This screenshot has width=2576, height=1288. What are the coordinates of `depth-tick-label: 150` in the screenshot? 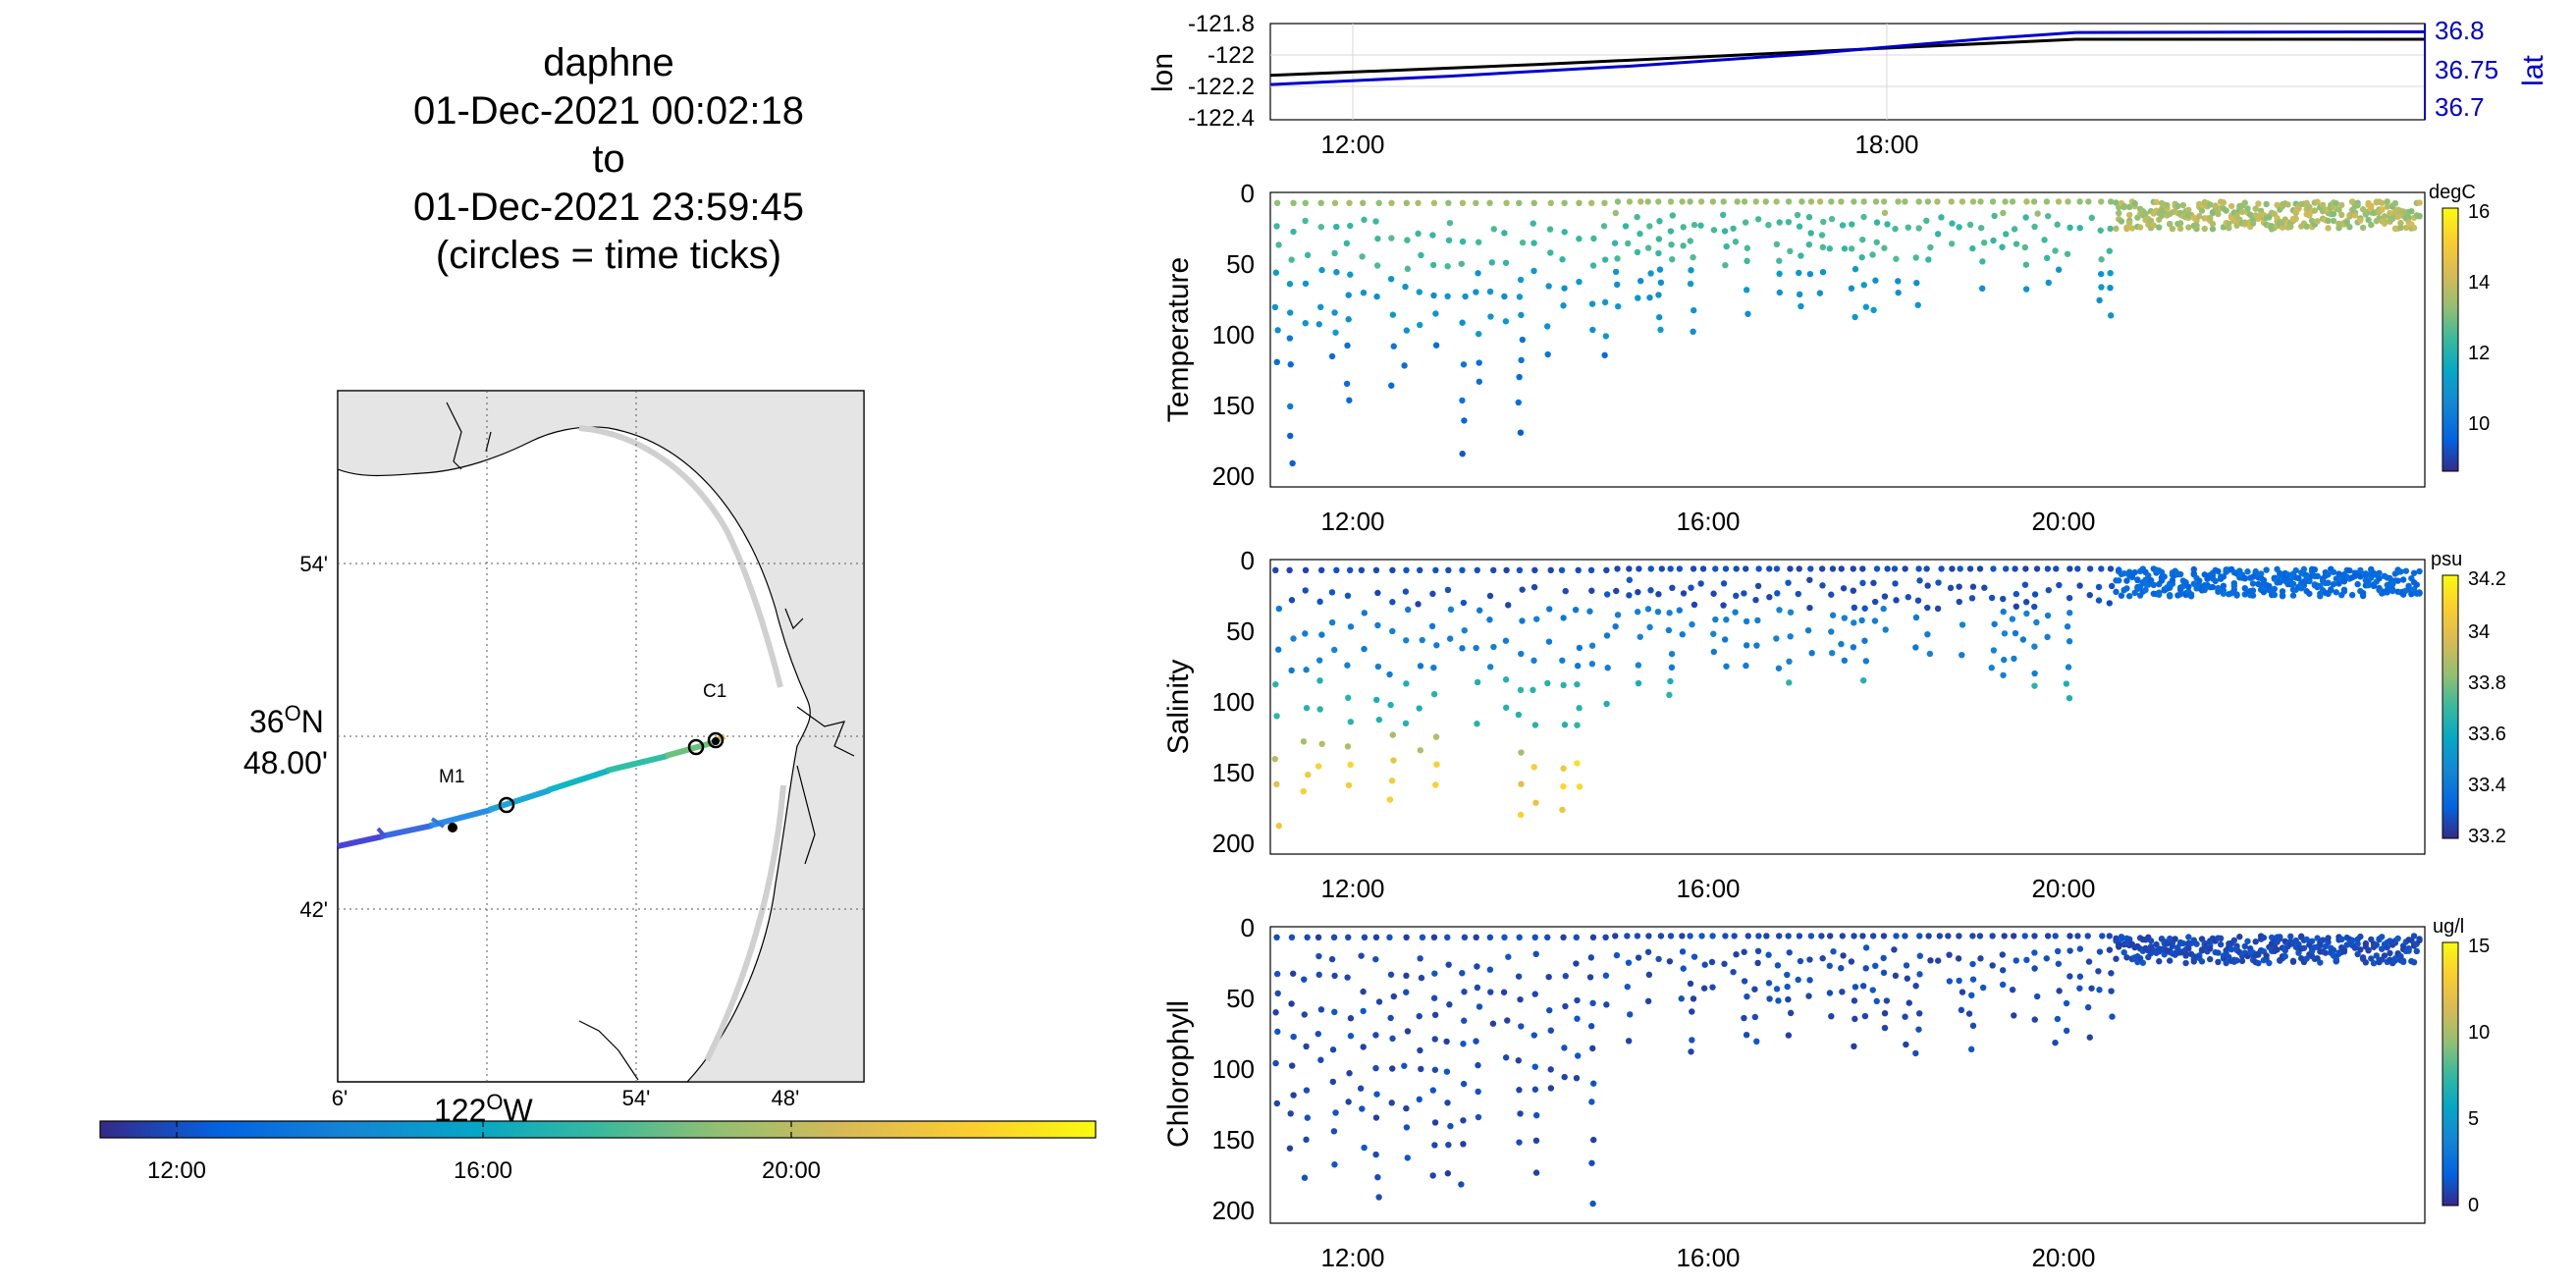 It's located at (1233, 1139).